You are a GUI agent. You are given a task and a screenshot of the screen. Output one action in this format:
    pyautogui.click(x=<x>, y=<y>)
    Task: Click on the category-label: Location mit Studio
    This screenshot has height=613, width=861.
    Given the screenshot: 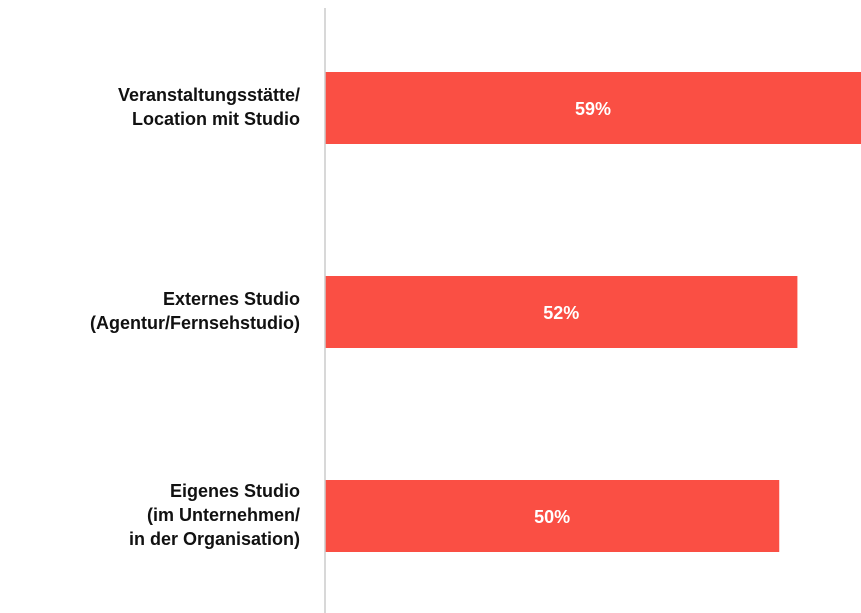 What is the action you would take?
    pyautogui.click(x=216, y=119)
    